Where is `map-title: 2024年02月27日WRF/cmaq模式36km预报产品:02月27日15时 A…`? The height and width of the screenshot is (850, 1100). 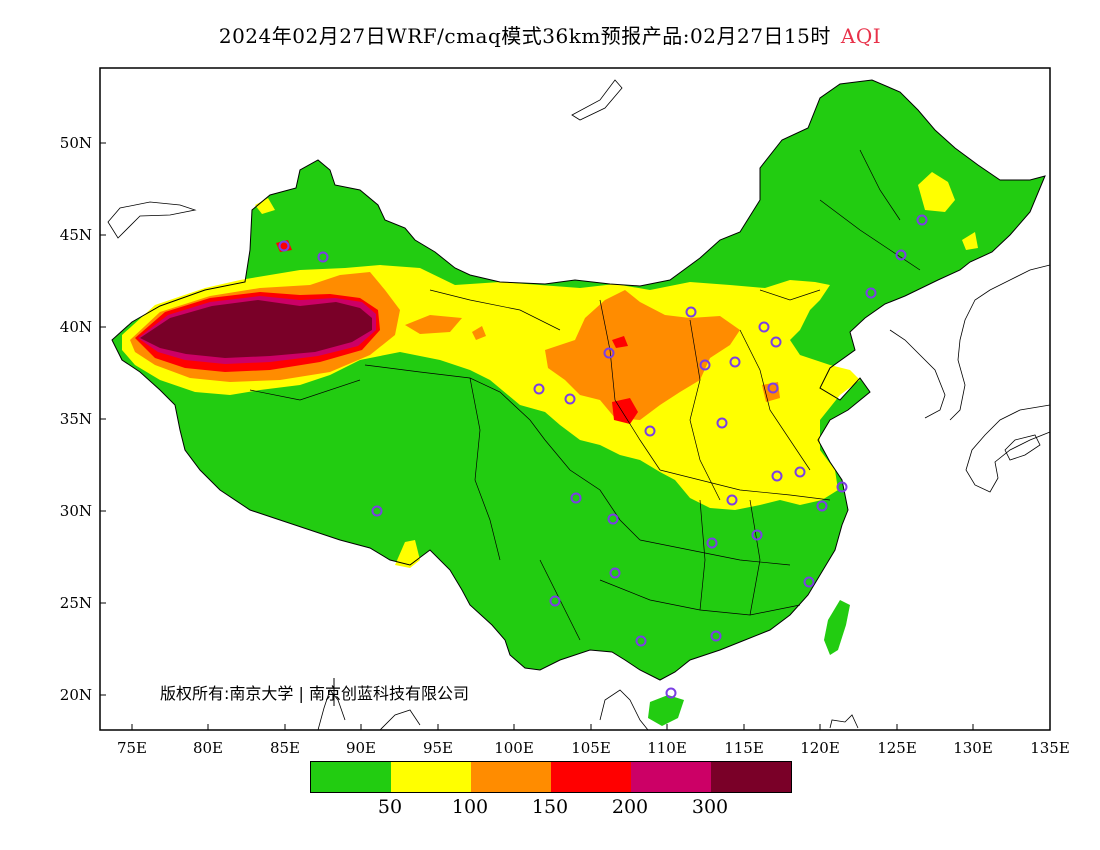 map-title: 2024年02月27日WRF/cmaq模式36km预报产品:02月27日15时 A… is located at coordinates (550, 34).